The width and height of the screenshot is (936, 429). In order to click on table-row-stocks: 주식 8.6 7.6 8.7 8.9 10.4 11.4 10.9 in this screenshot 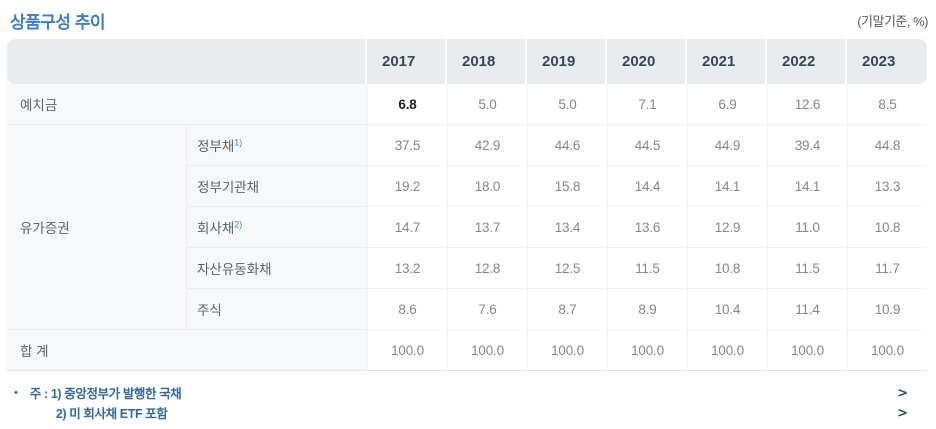, I will do `click(467, 309)`.